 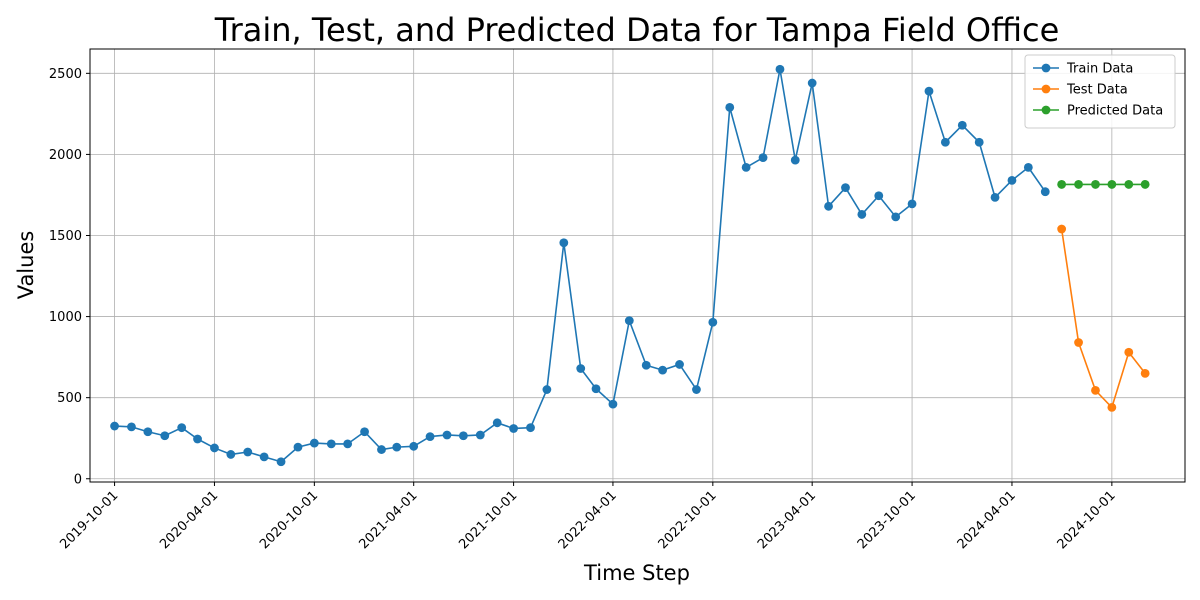 What do you see at coordinates (688, 520) in the screenshot?
I see `x-tick-label: 2022-10-01` at bounding box center [688, 520].